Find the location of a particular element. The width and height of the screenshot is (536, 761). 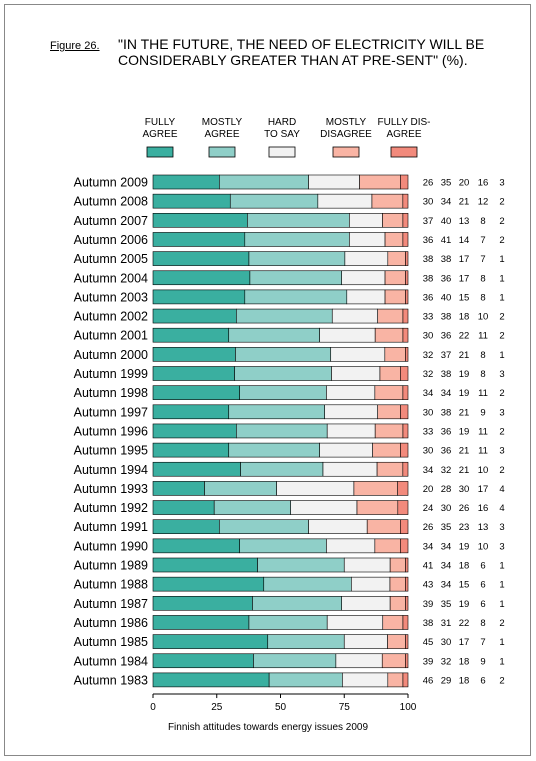

data-label: 21 is located at coordinates (464, 355).